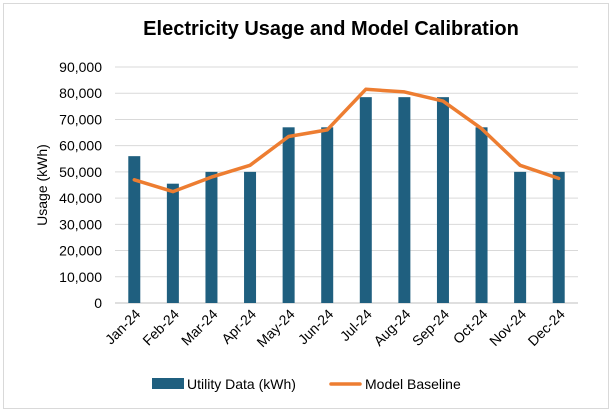 The height and width of the screenshot is (416, 615). What do you see at coordinates (316, 327) in the screenshot?
I see `x-tick-label: Jun-24` at bounding box center [316, 327].